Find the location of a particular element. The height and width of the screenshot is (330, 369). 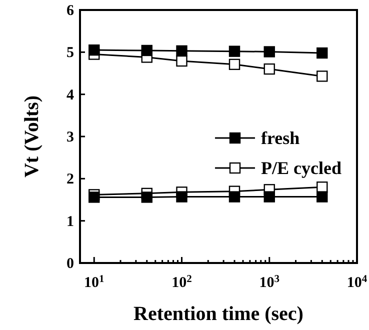

x-tick-label: 10$^{4}$ is located at coordinates (357, 282).